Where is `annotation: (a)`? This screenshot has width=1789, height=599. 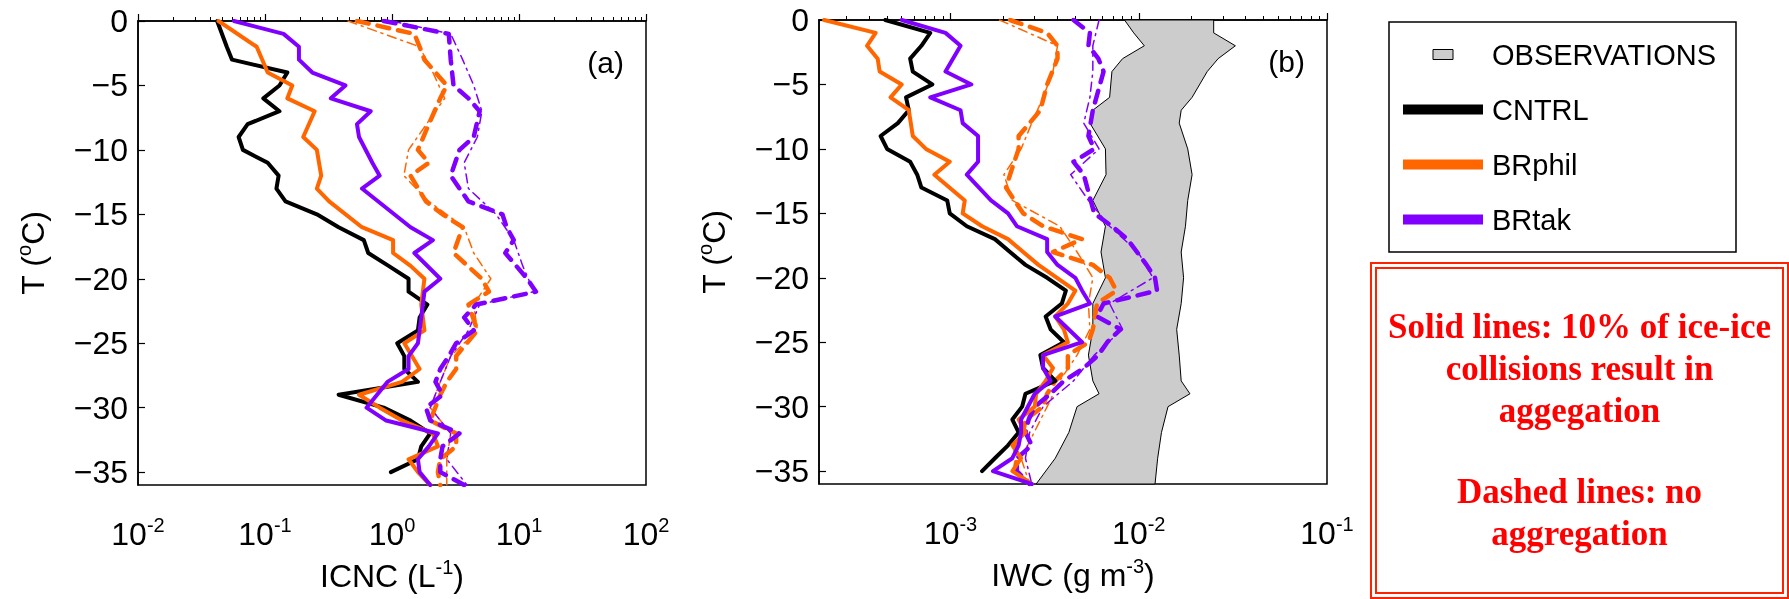
annotation: (a) is located at coordinates (606, 62).